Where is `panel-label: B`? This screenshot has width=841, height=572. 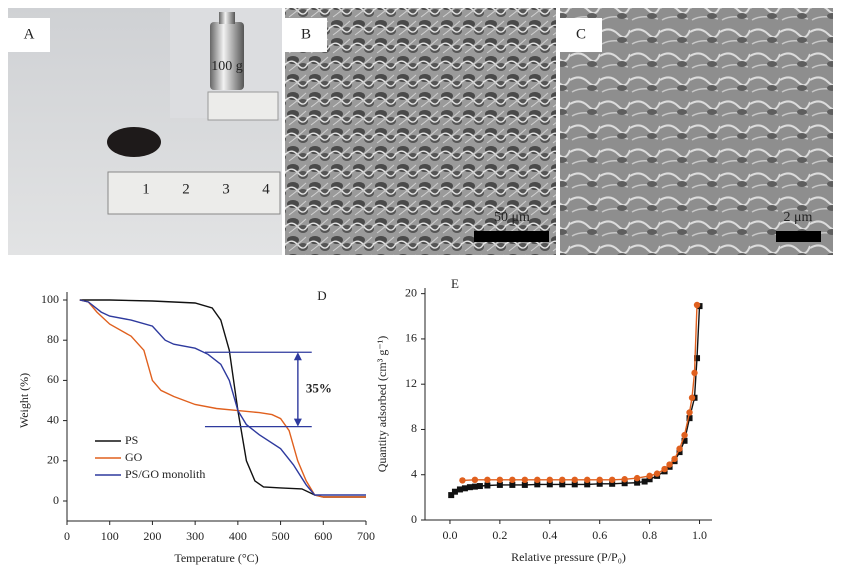
panel-label: B is located at coordinates (306, 34).